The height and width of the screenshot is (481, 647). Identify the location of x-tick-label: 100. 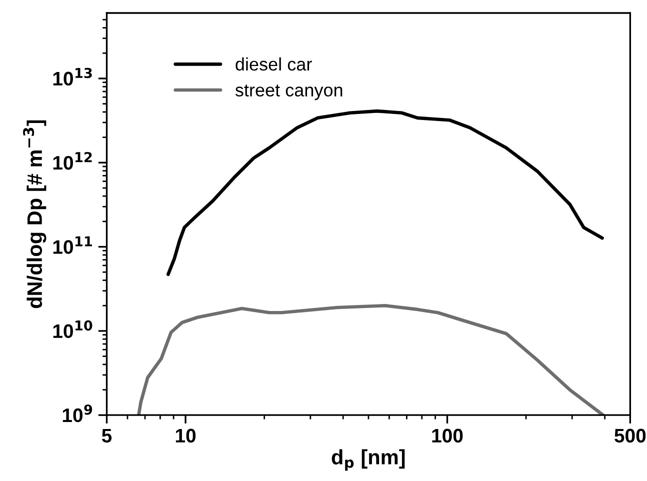
(447, 435).